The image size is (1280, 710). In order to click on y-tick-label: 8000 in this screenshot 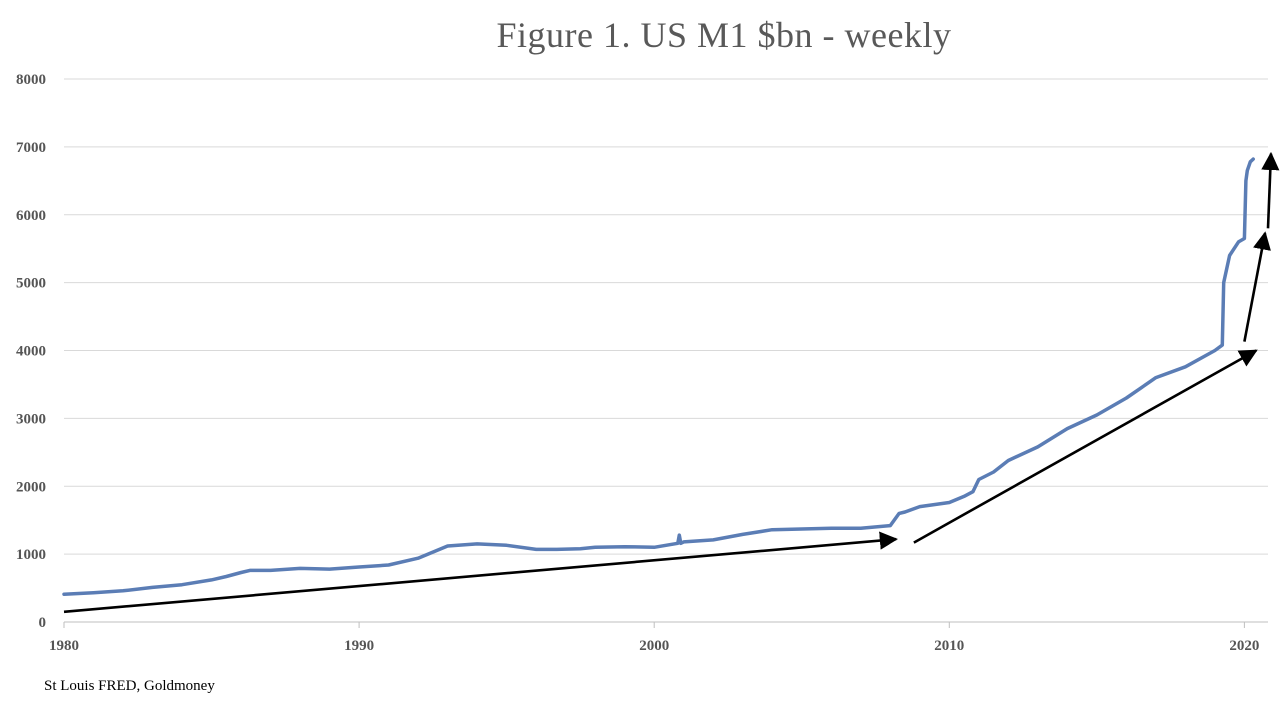, I will do `click(31, 80)`.